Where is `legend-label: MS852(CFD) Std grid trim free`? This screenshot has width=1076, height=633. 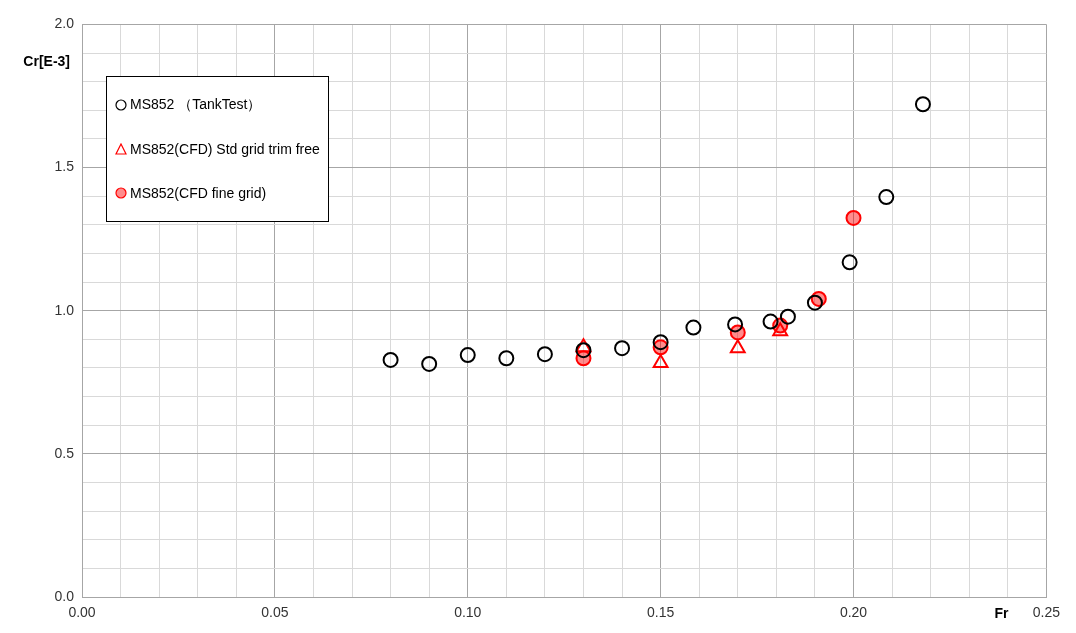
legend-label: MS852(CFD) Std grid trim free is located at coordinates (225, 149).